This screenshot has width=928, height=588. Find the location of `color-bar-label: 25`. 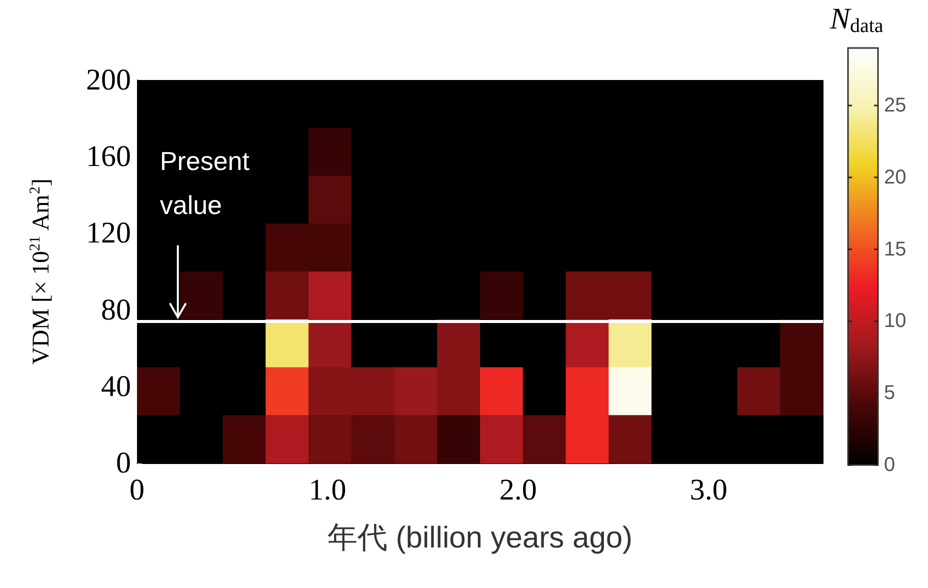

color-bar-label: 25 is located at coordinates (895, 105).